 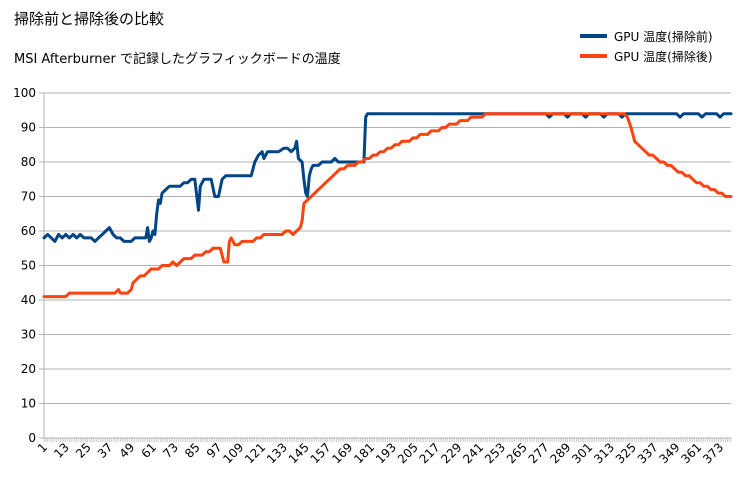 I want to click on x-tick-label: 349, so click(x=670, y=453).